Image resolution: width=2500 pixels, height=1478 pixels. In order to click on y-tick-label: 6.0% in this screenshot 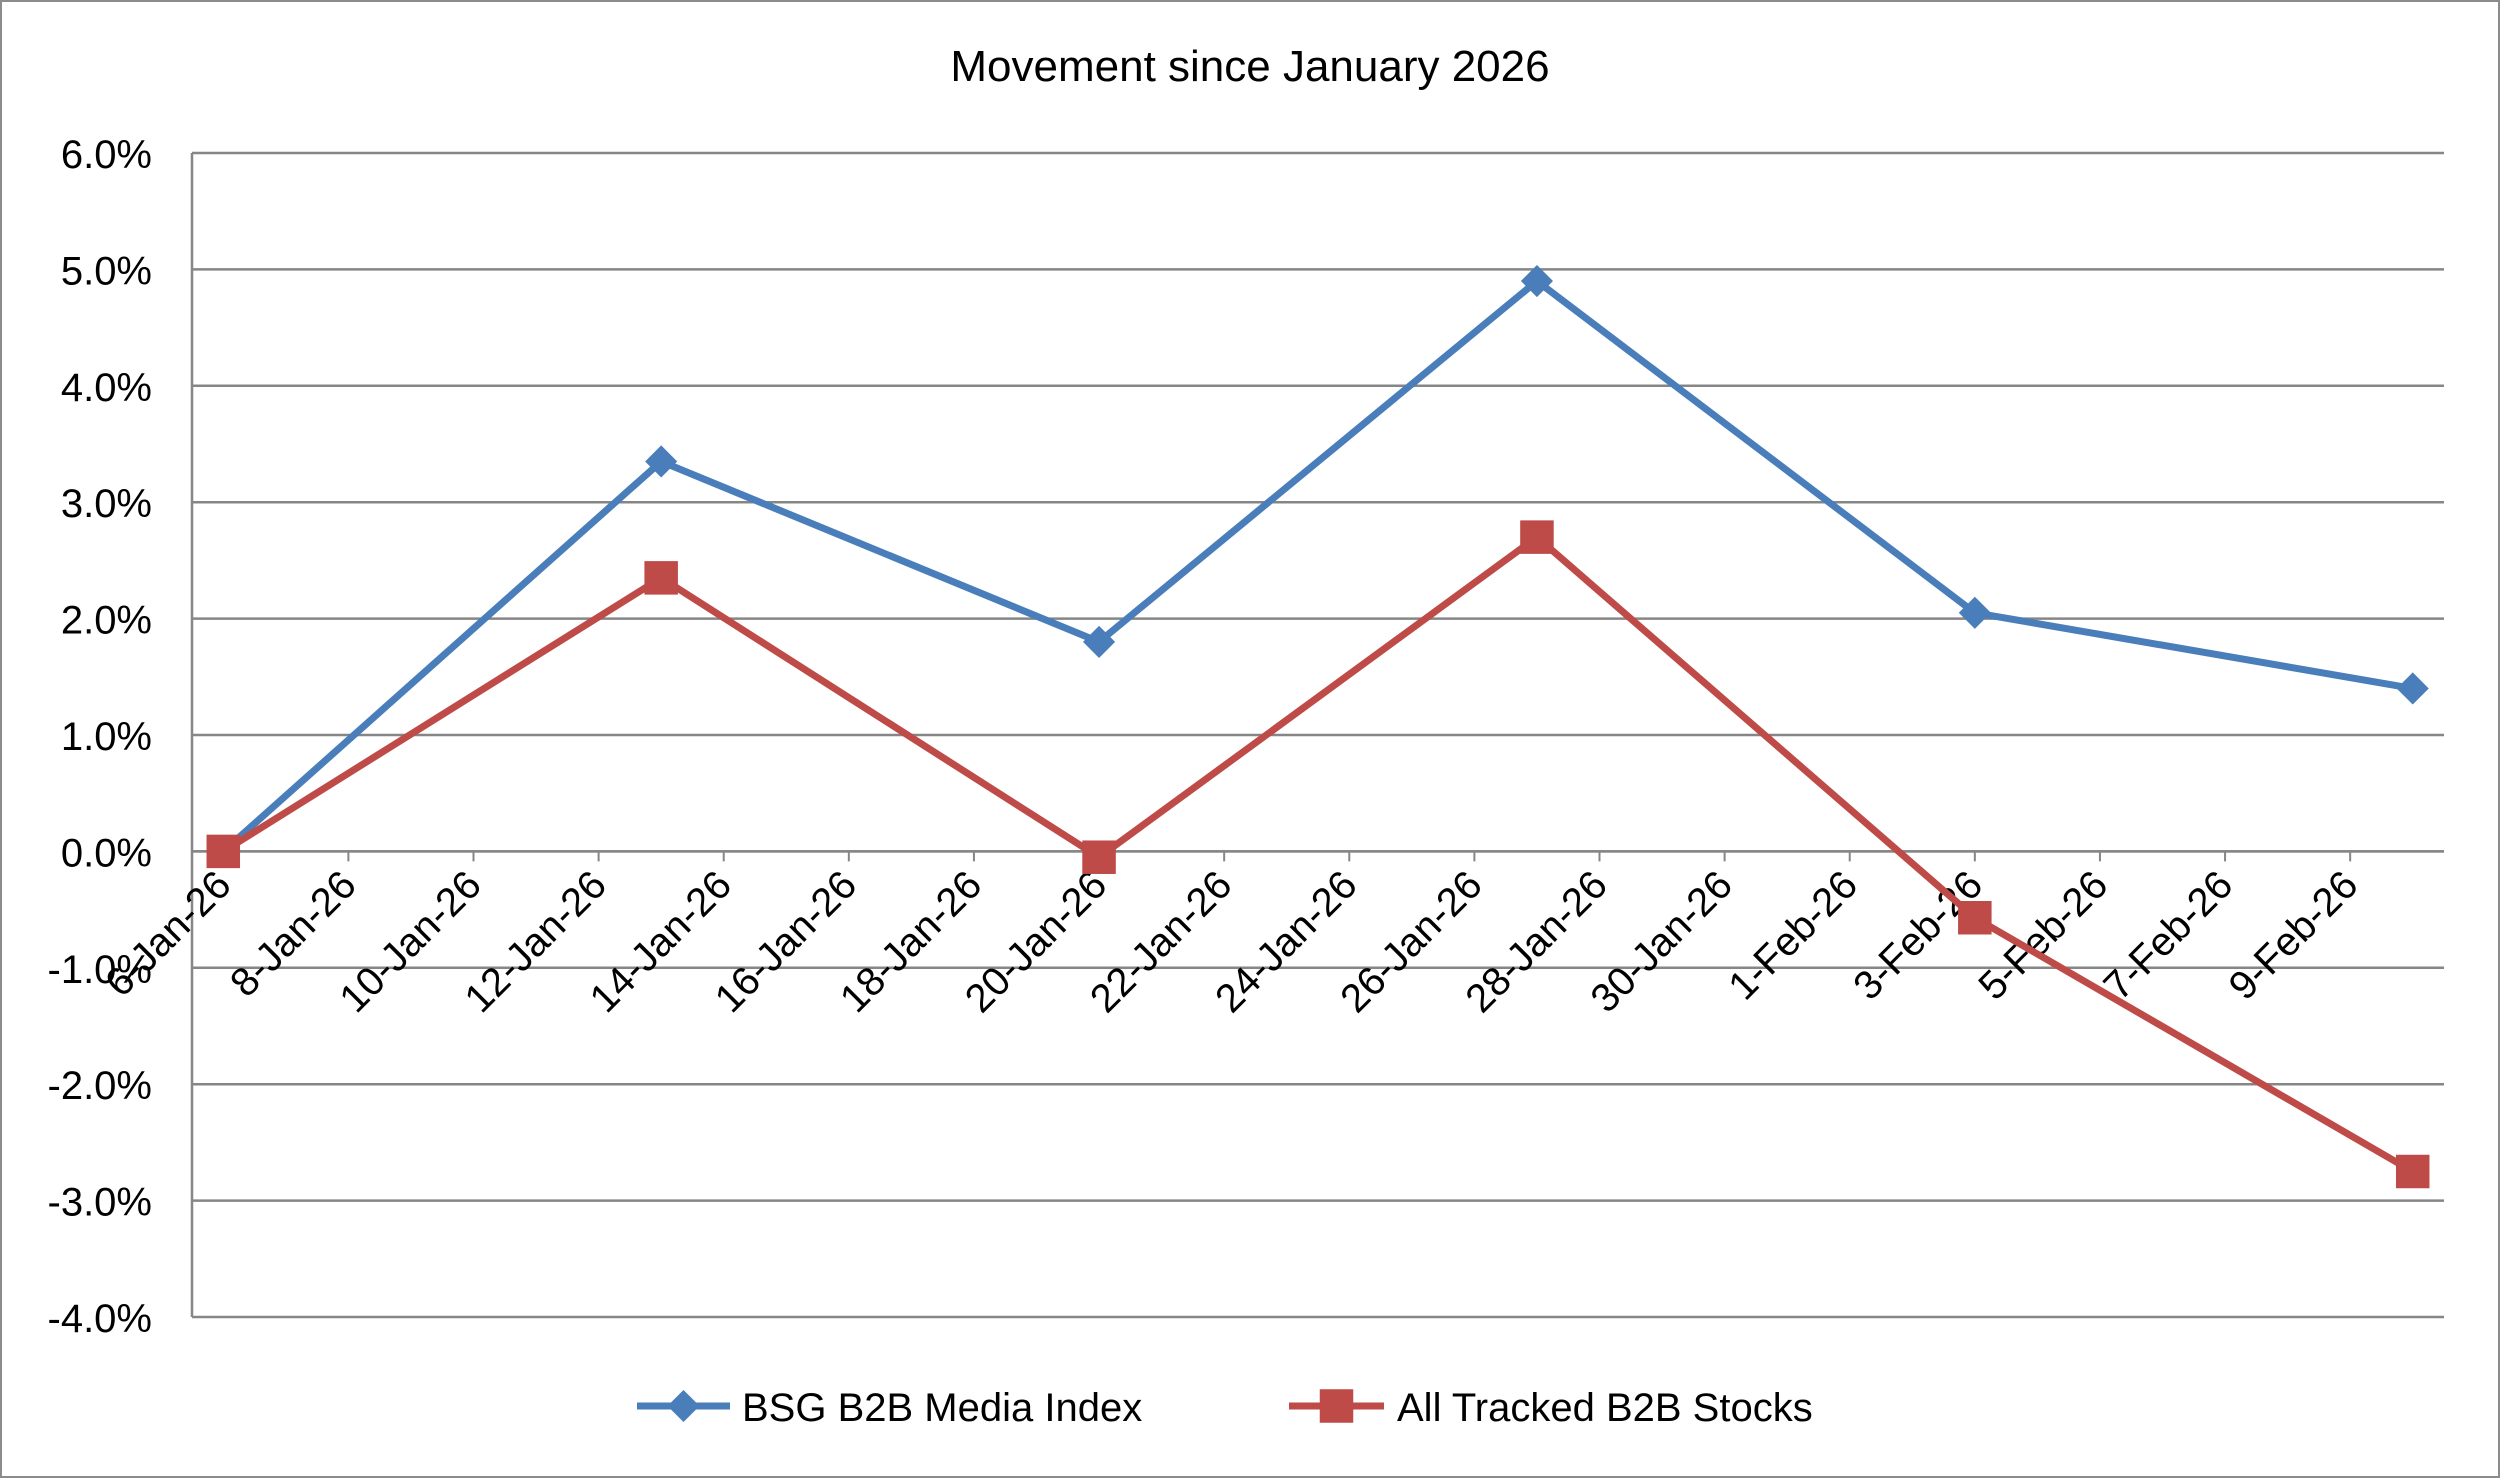, I will do `click(106, 155)`.